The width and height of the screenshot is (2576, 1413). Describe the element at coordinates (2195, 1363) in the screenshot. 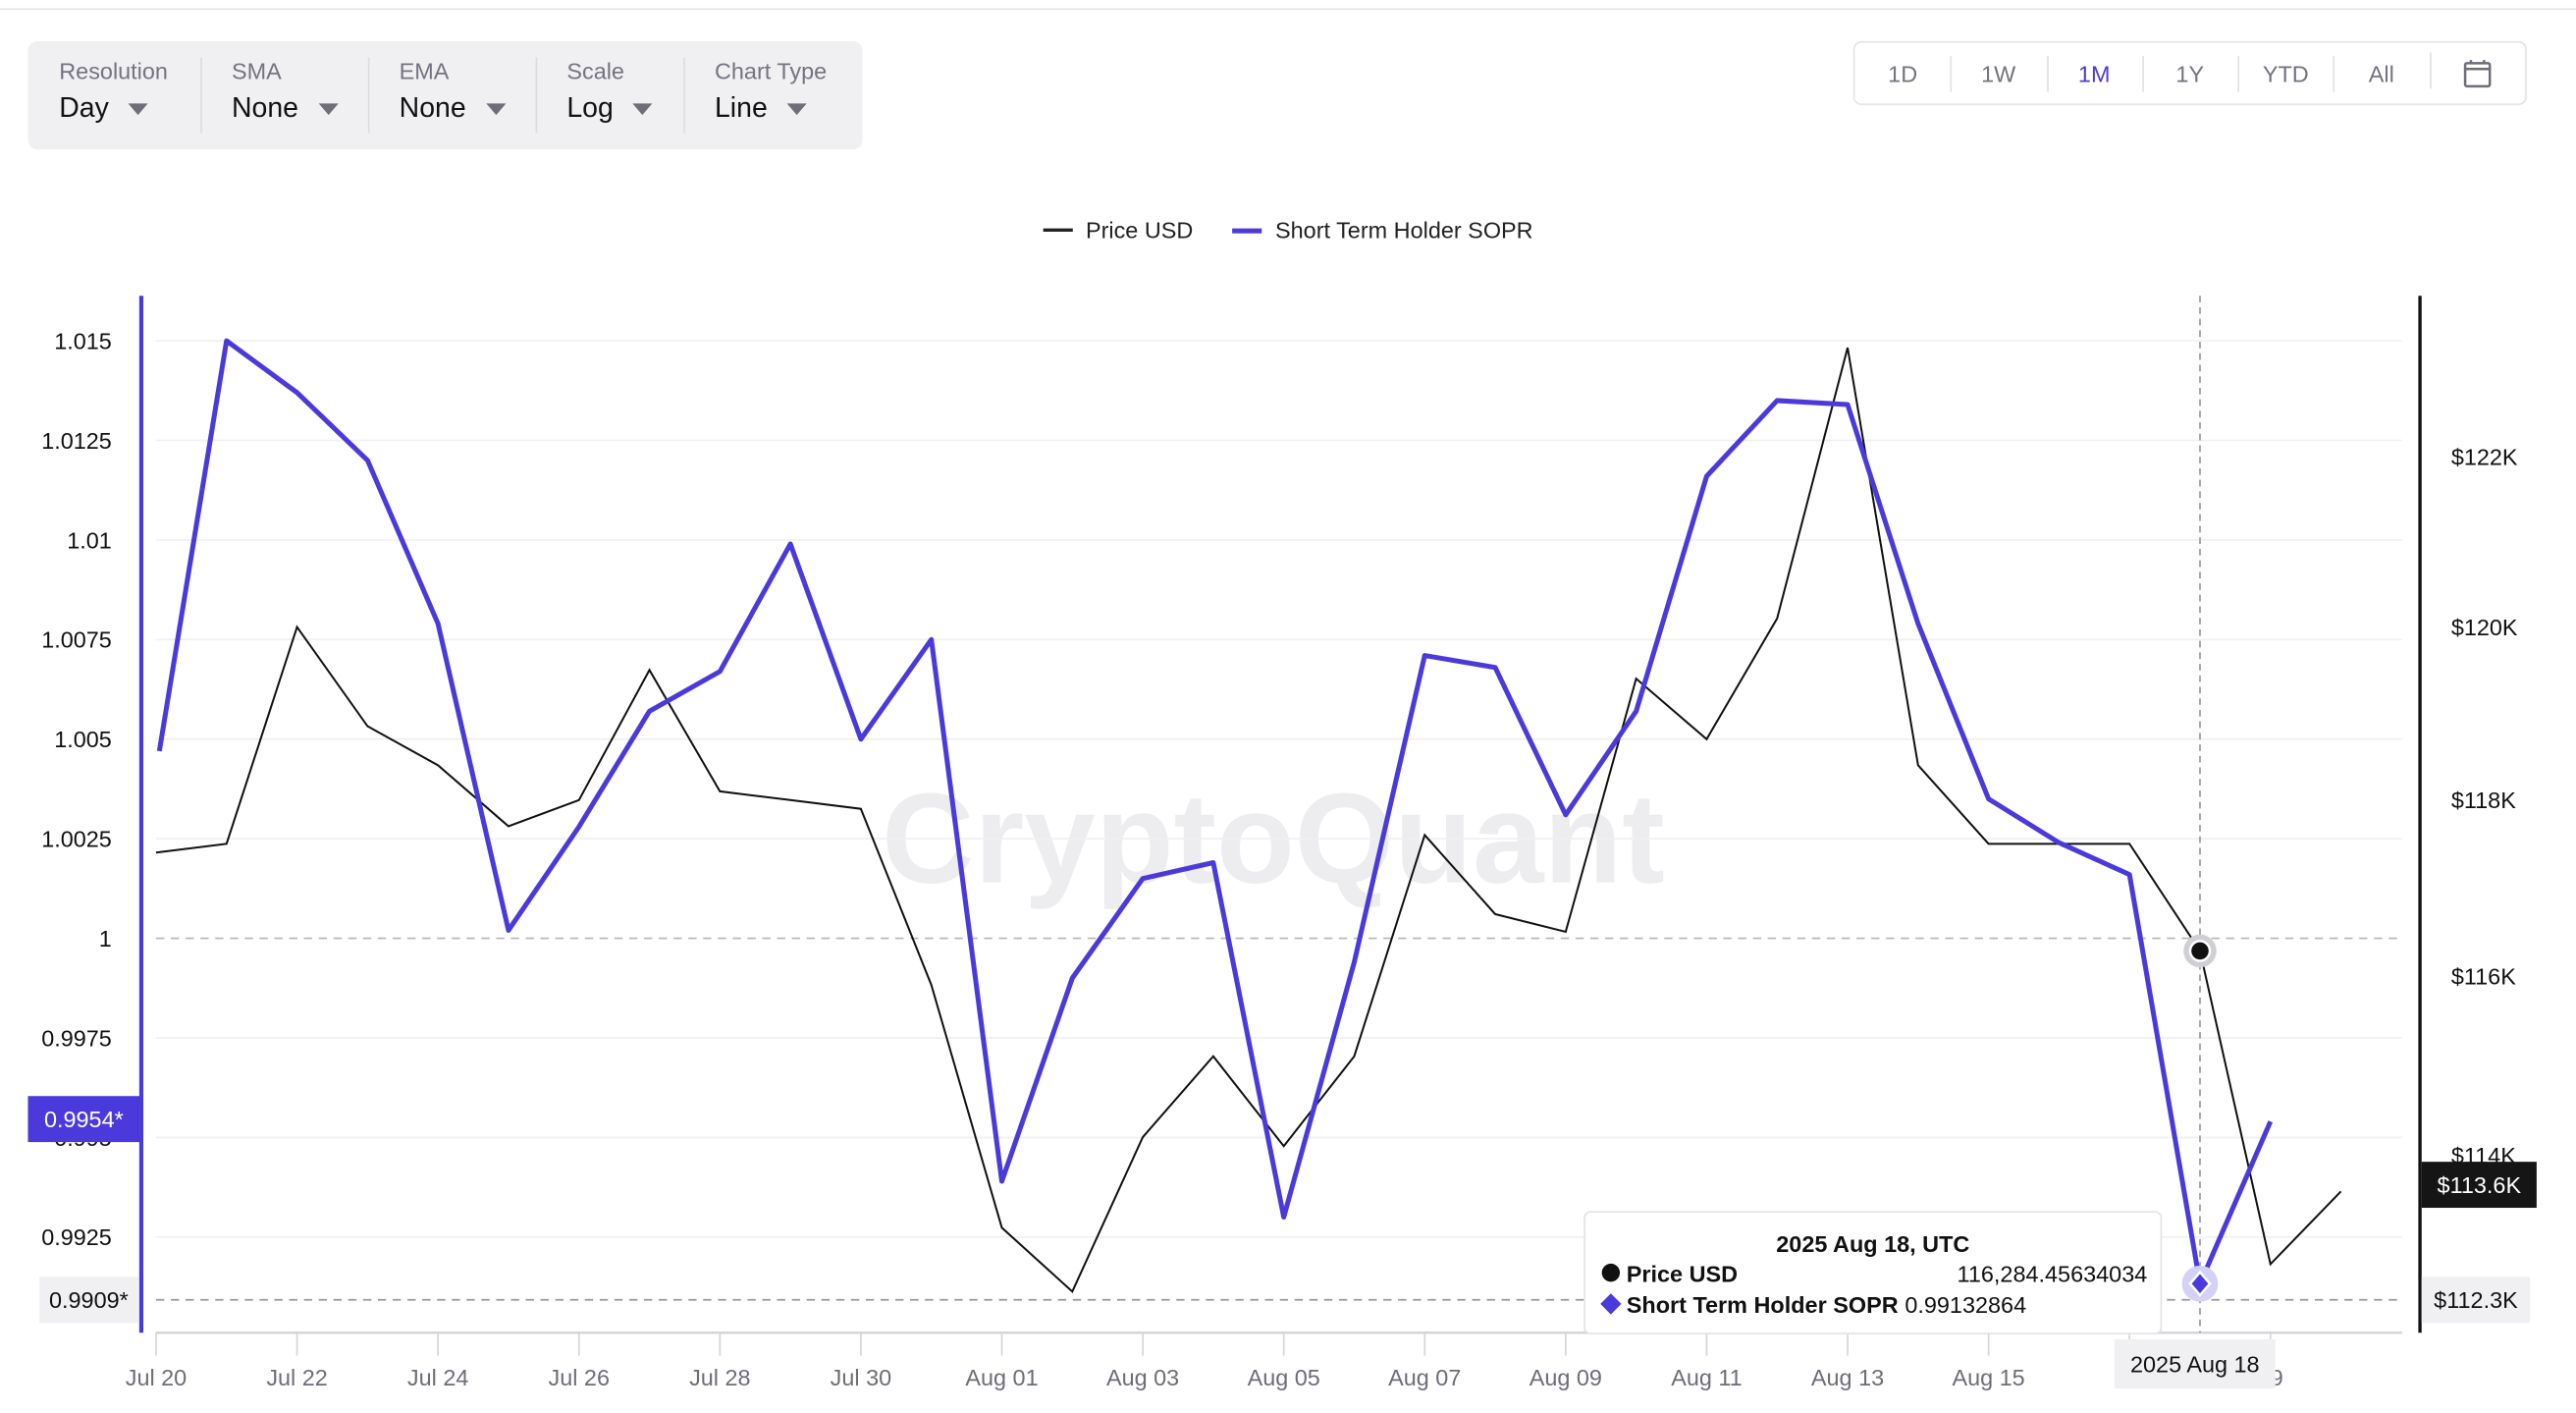

I see `crosshair-date-label: 2025 Aug 18` at that location.